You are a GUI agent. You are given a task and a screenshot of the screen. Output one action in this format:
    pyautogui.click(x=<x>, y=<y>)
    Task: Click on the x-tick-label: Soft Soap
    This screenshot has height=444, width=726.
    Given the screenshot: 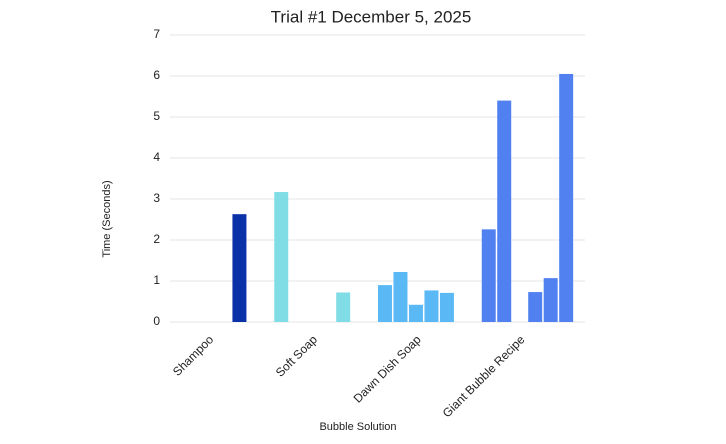 What is the action you would take?
    pyautogui.click(x=296, y=355)
    